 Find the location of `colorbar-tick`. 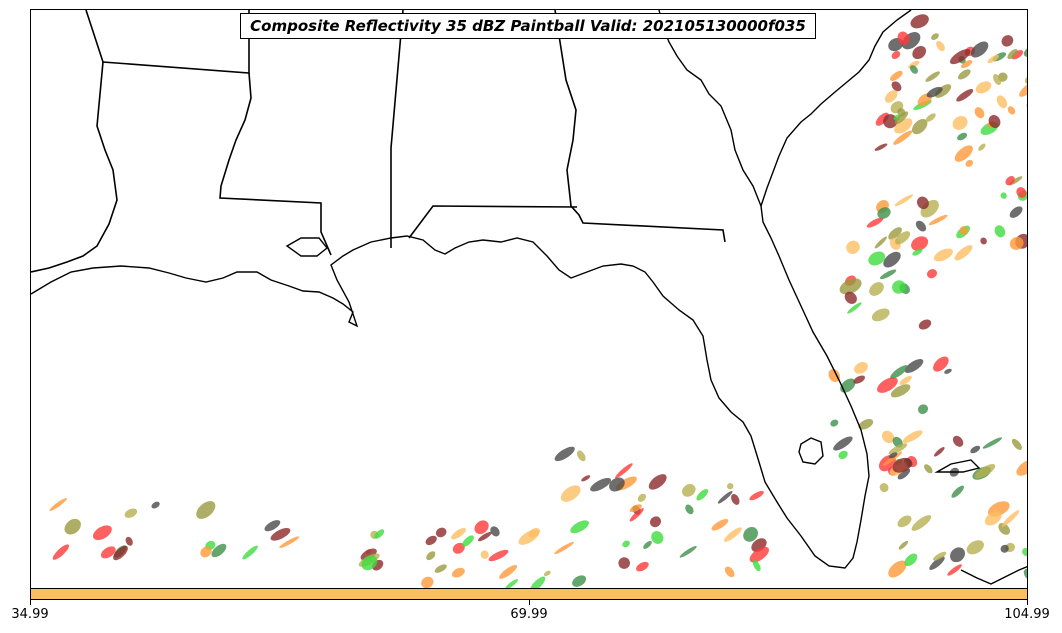

colorbar-tick is located at coordinates (30, 602).